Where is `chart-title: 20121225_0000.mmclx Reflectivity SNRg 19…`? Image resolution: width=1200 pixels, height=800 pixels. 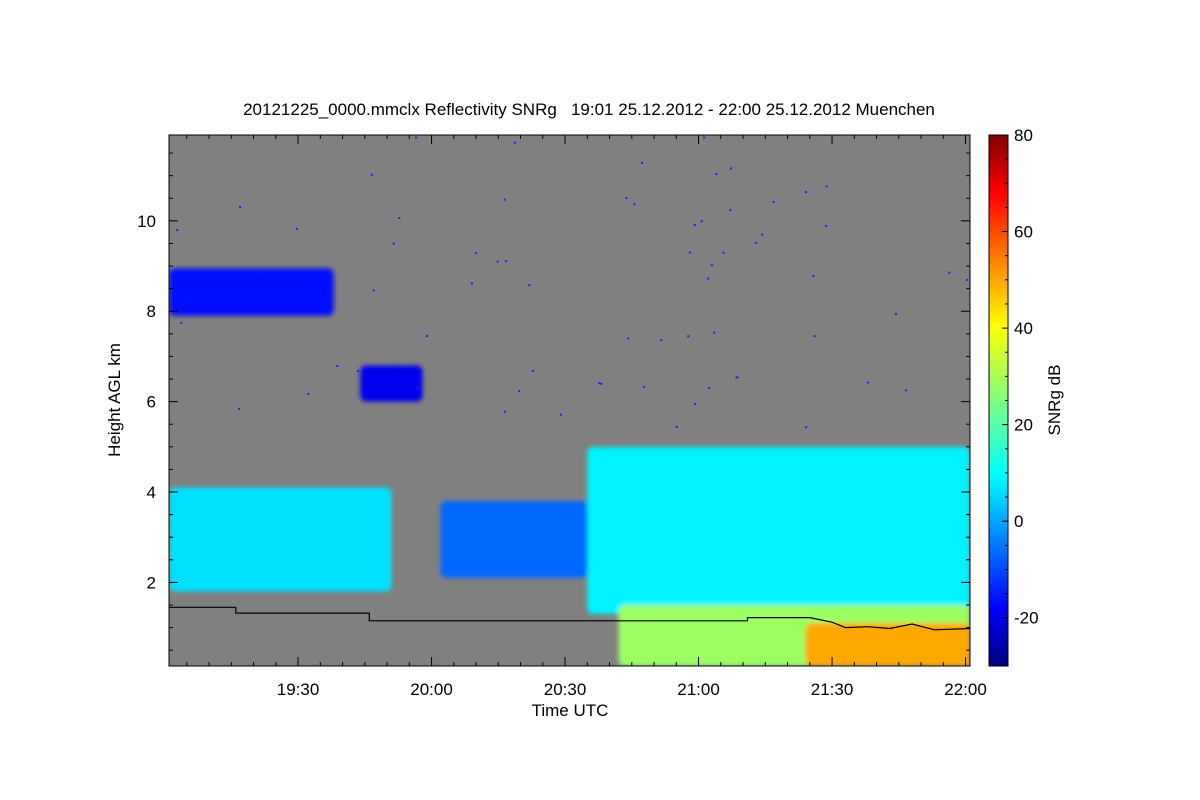 chart-title: 20121225_0000.mmclx Reflectivity SNRg 19… is located at coordinates (589, 109).